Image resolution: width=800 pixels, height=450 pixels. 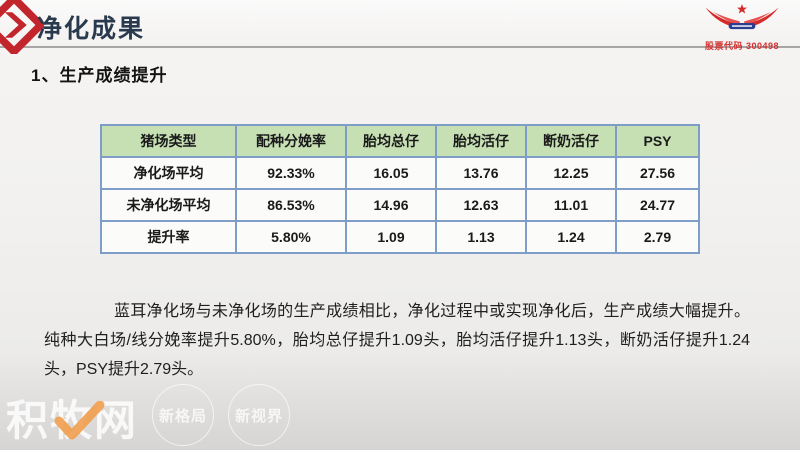 I want to click on stamp-text: 新视界, so click(x=259, y=416).